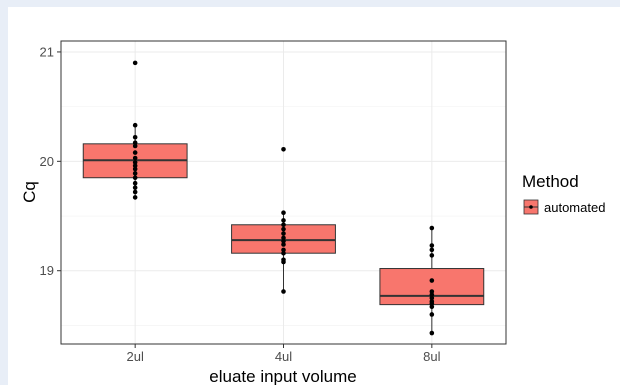 This screenshot has width=620, height=385. I want to click on y-tick-label: 19, so click(47, 270).